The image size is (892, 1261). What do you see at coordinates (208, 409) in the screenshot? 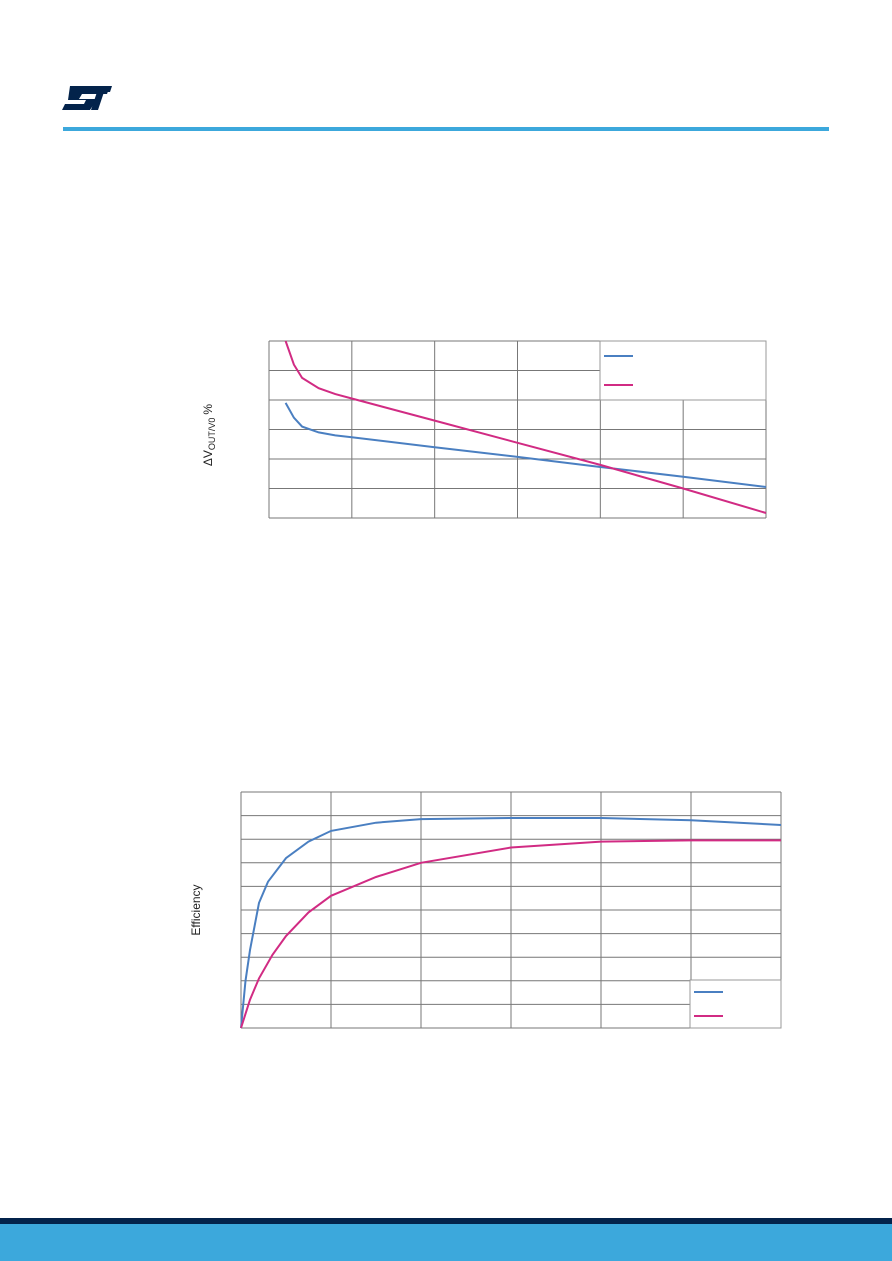
I see `y-axis-label-unit: %` at bounding box center [208, 409].